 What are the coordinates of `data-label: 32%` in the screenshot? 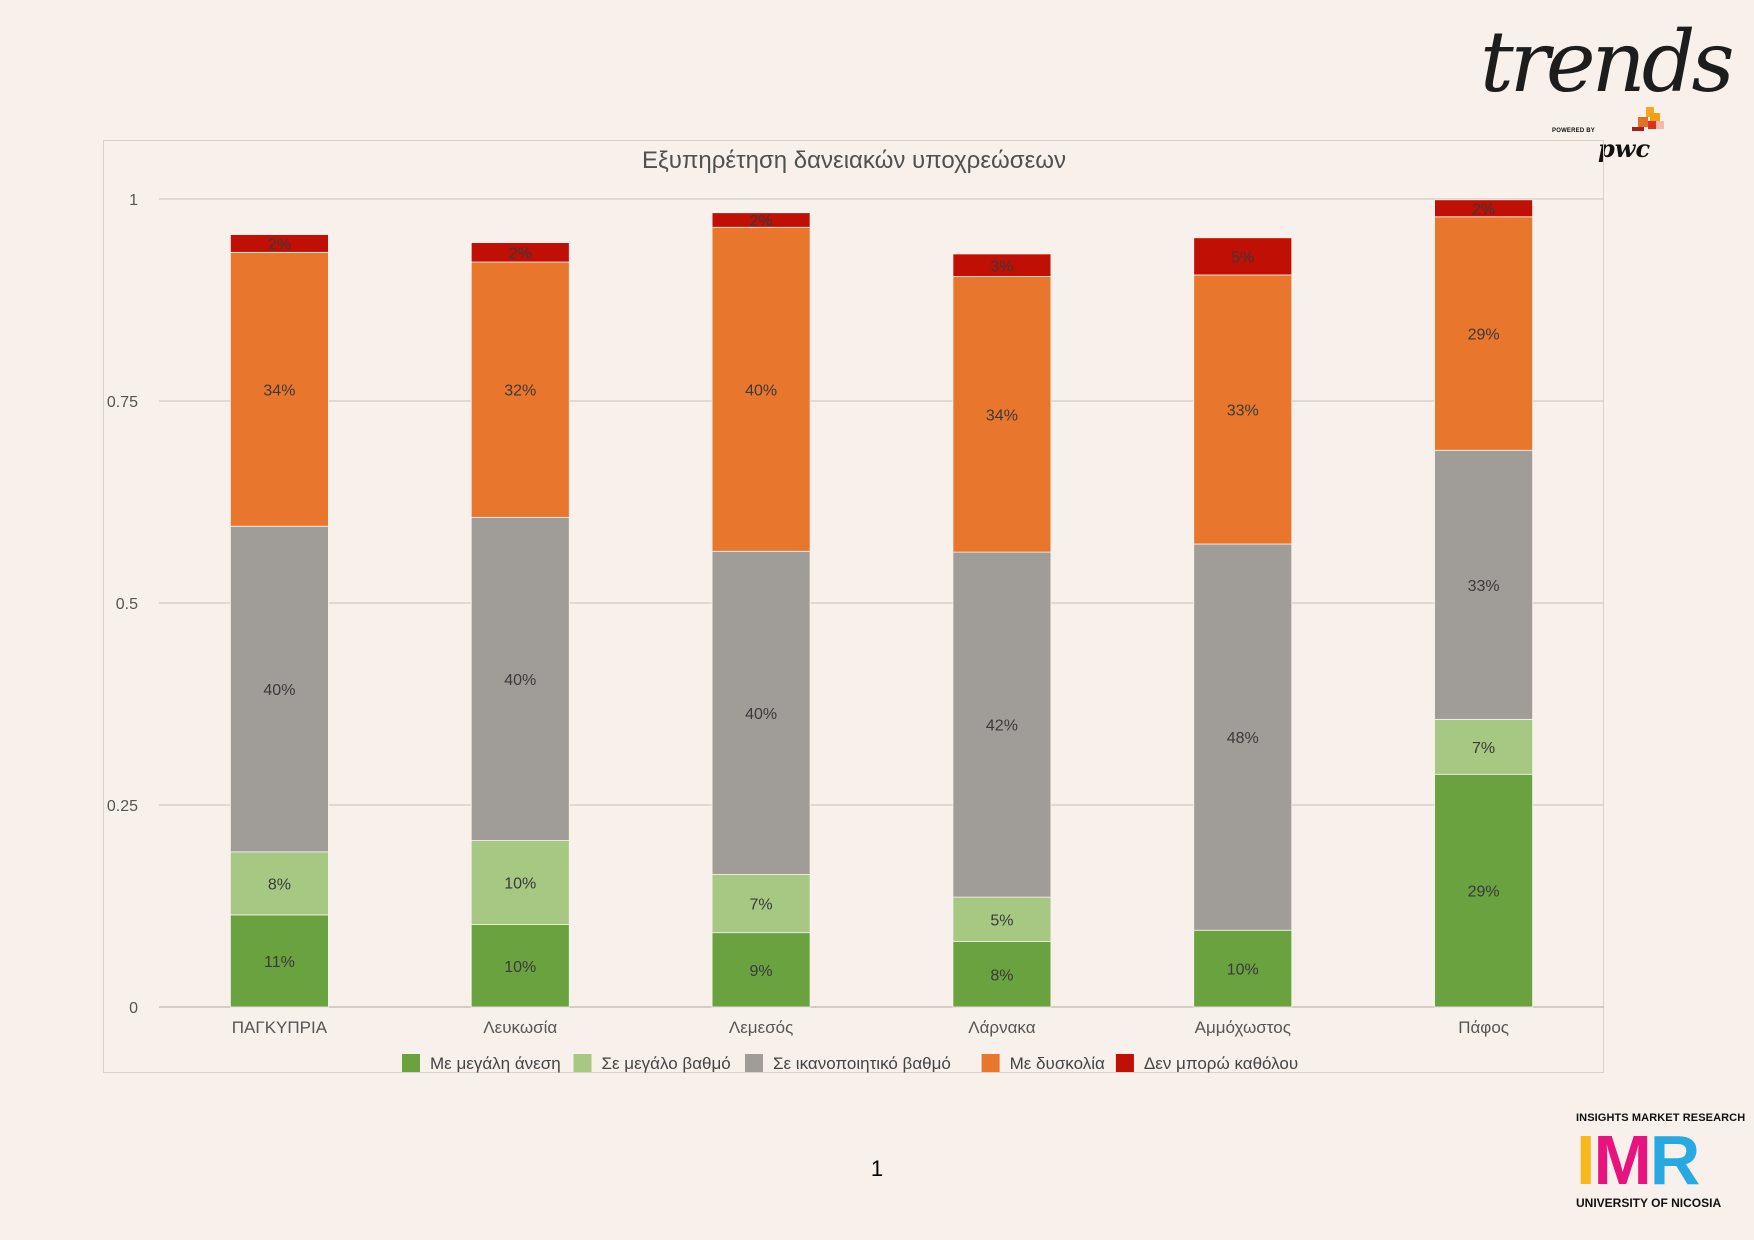 It's located at (520, 391).